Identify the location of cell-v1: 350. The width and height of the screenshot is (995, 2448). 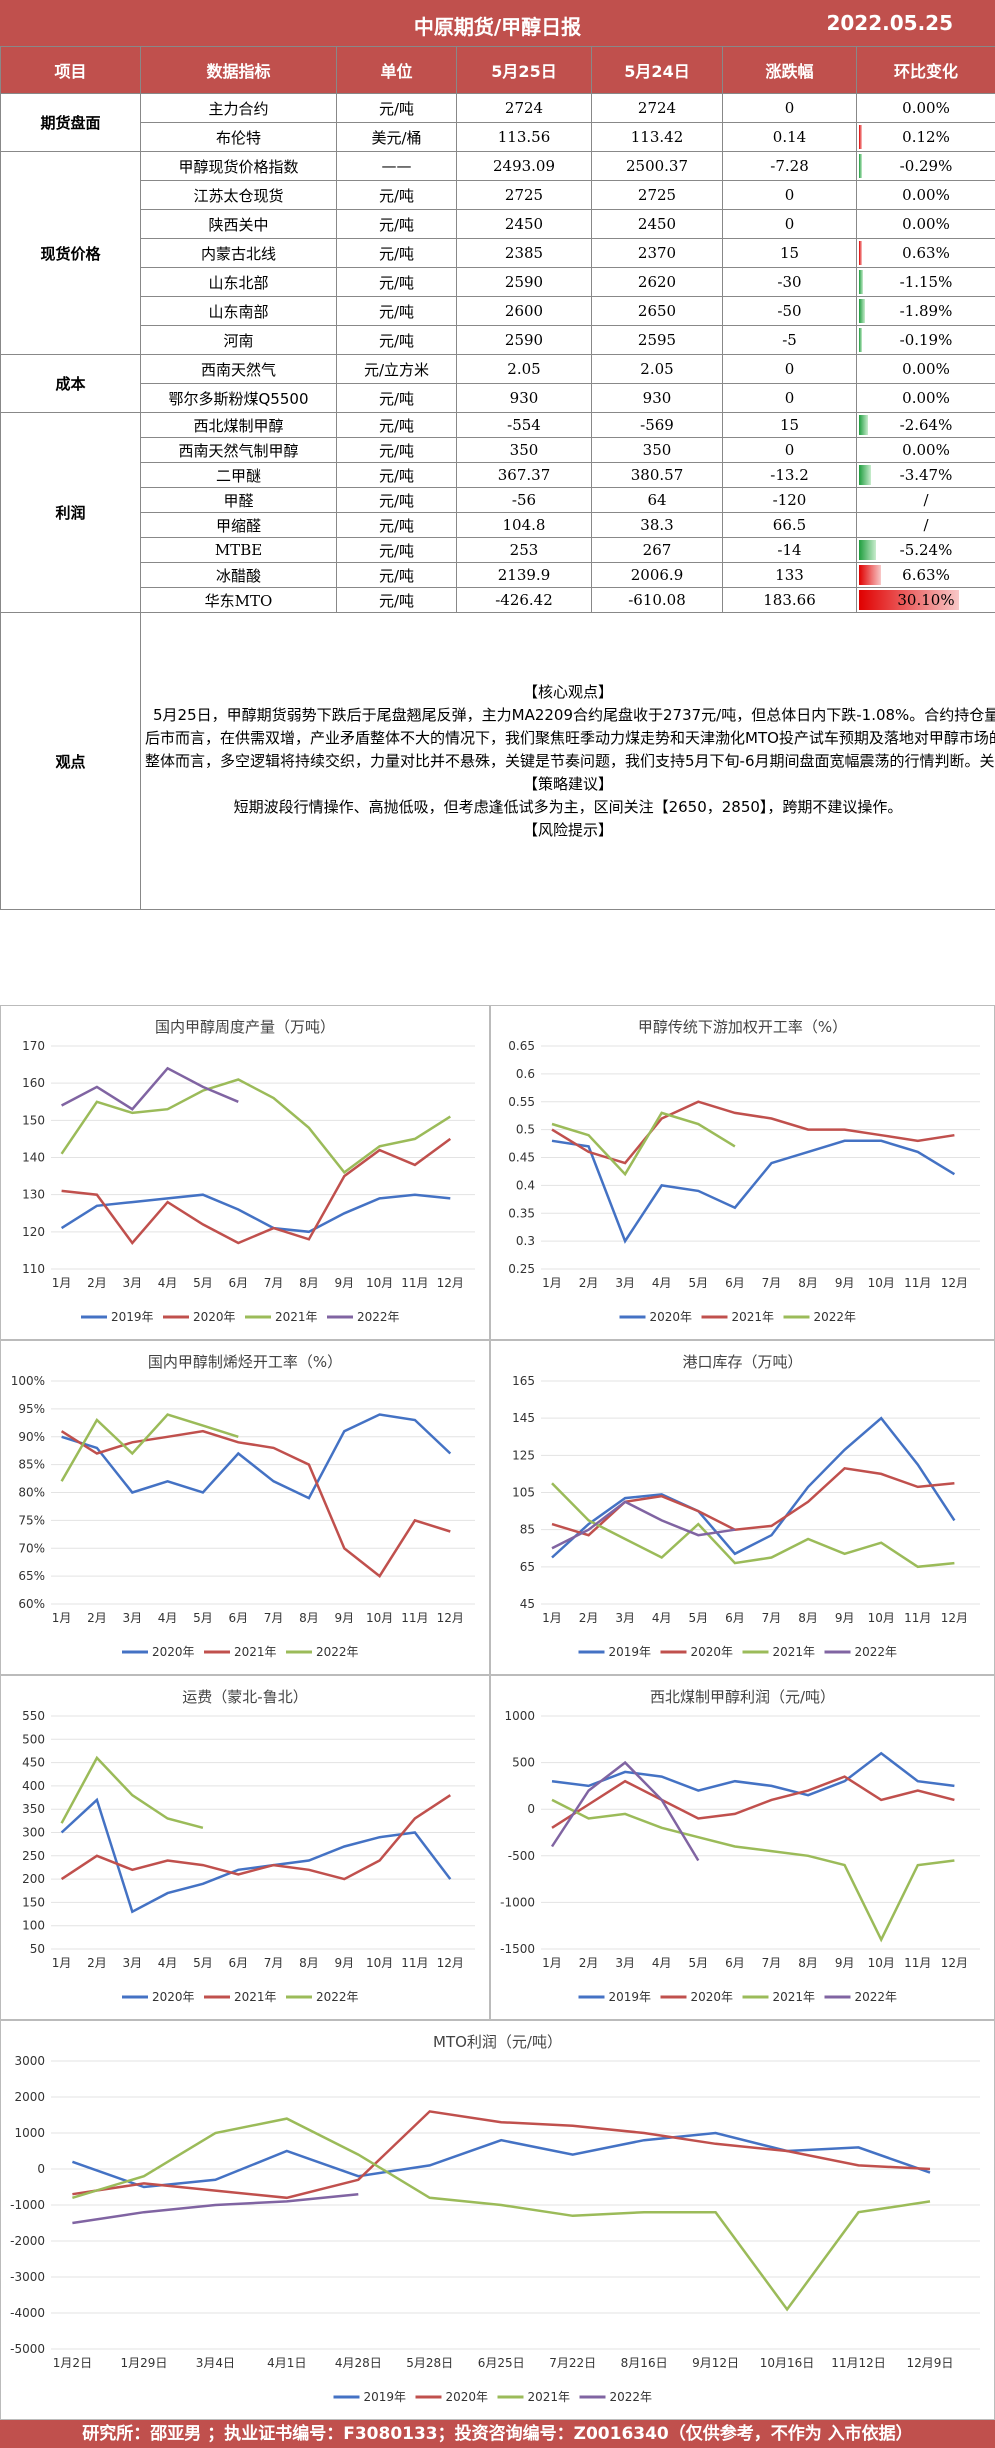
(524, 450).